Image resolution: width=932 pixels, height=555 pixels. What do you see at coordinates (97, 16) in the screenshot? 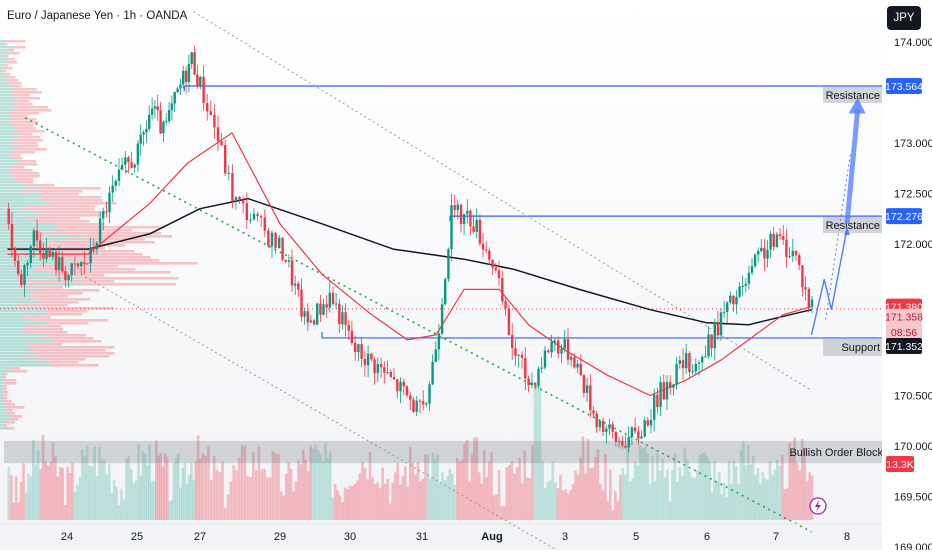
I see `chart-title: Euro / Japanese Yen · 1h · OANDA` at bounding box center [97, 16].